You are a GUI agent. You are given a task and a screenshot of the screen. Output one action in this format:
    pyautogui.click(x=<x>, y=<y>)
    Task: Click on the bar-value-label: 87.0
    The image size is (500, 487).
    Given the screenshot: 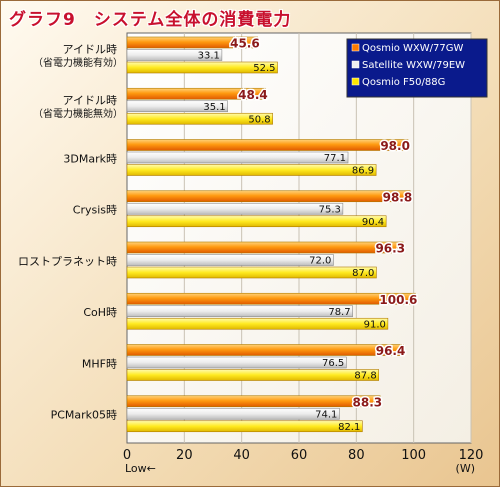 What is the action you would take?
    pyautogui.click(x=363, y=273)
    